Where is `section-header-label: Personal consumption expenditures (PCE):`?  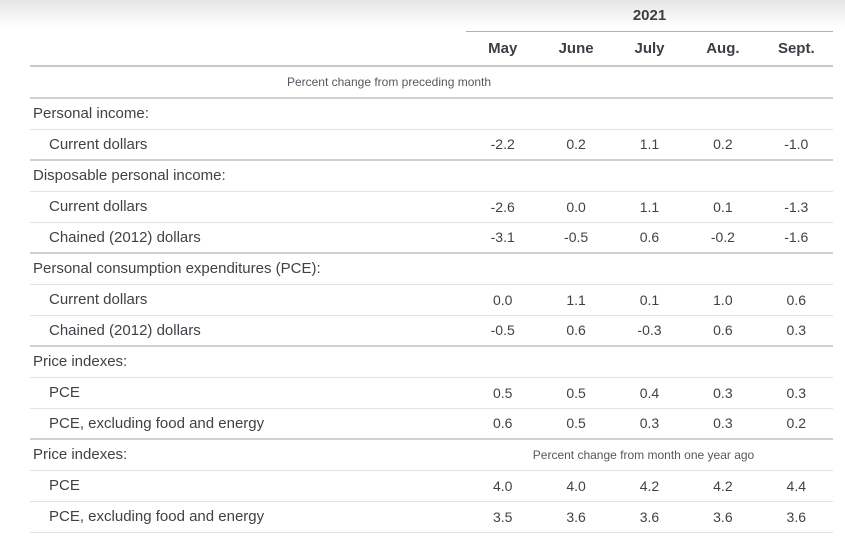
section-header-label: Personal consumption expenditures (PCE): is located at coordinates (431, 268).